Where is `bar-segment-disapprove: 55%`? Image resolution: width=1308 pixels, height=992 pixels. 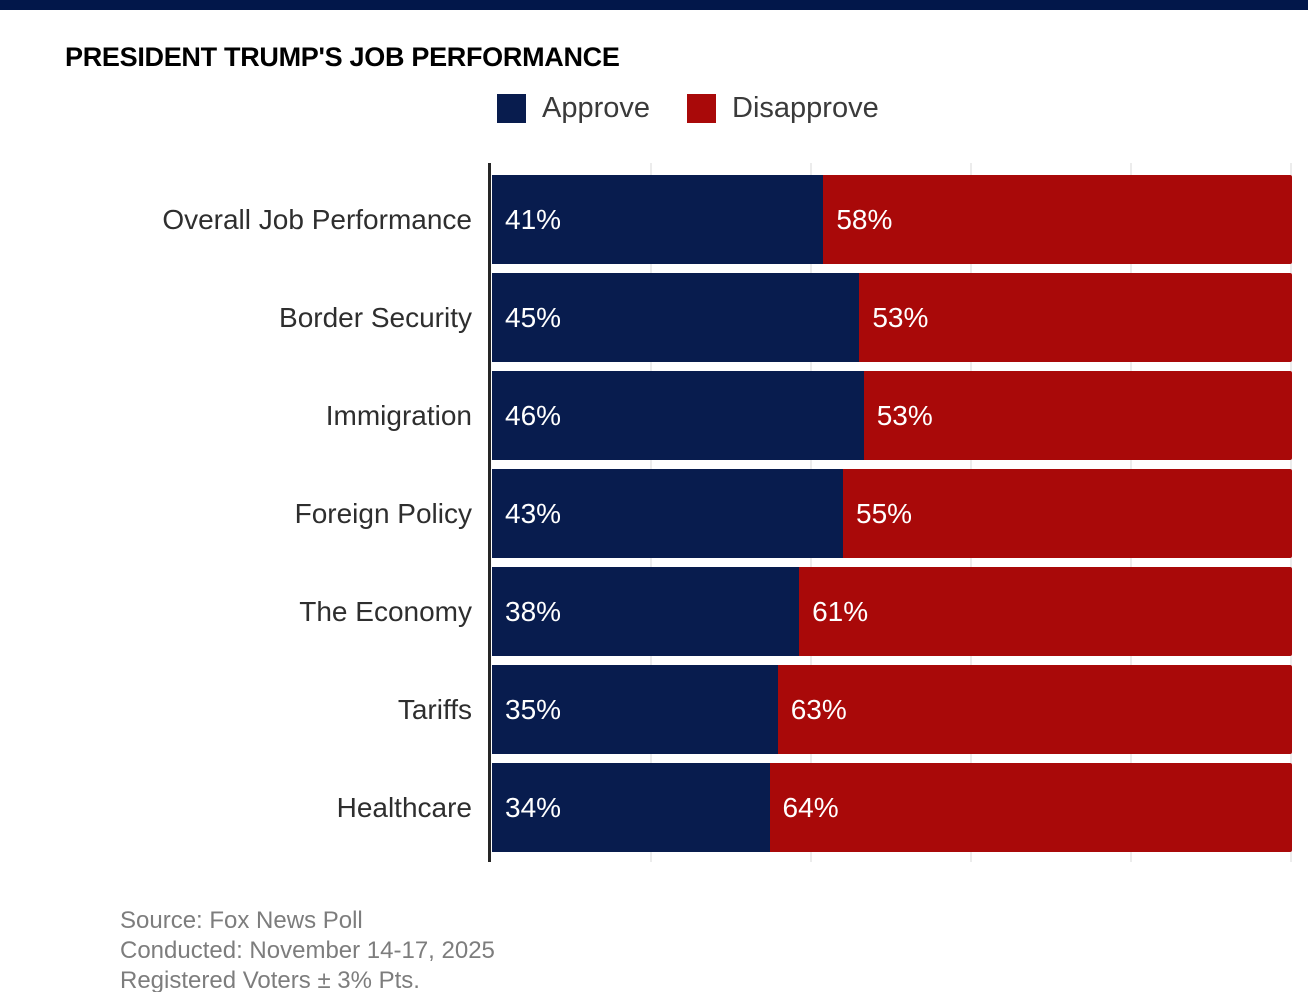
bar-segment-disapprove: 55% is located at coordinates (1067, 513).